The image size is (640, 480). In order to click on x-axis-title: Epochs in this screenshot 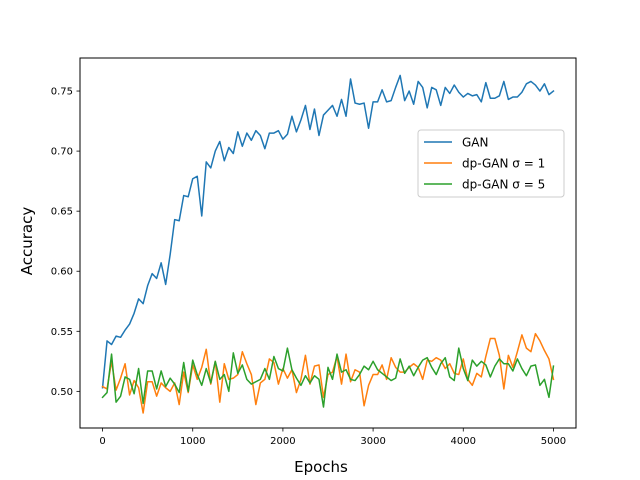, I will do `click(321, 467)`.